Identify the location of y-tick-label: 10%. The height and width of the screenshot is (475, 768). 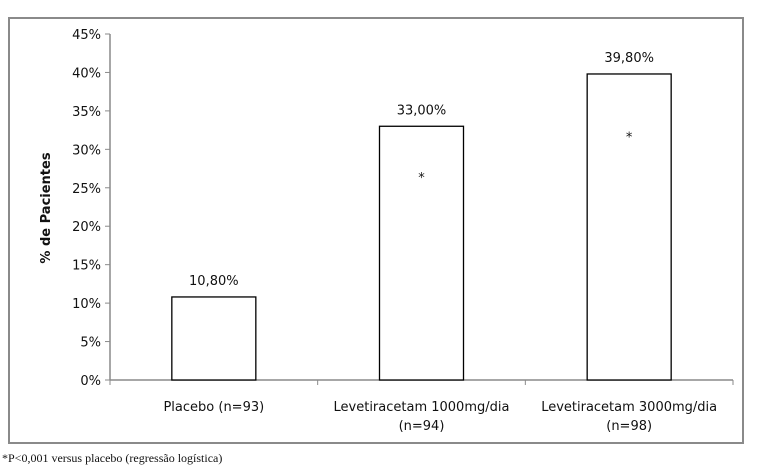
(86, 304).